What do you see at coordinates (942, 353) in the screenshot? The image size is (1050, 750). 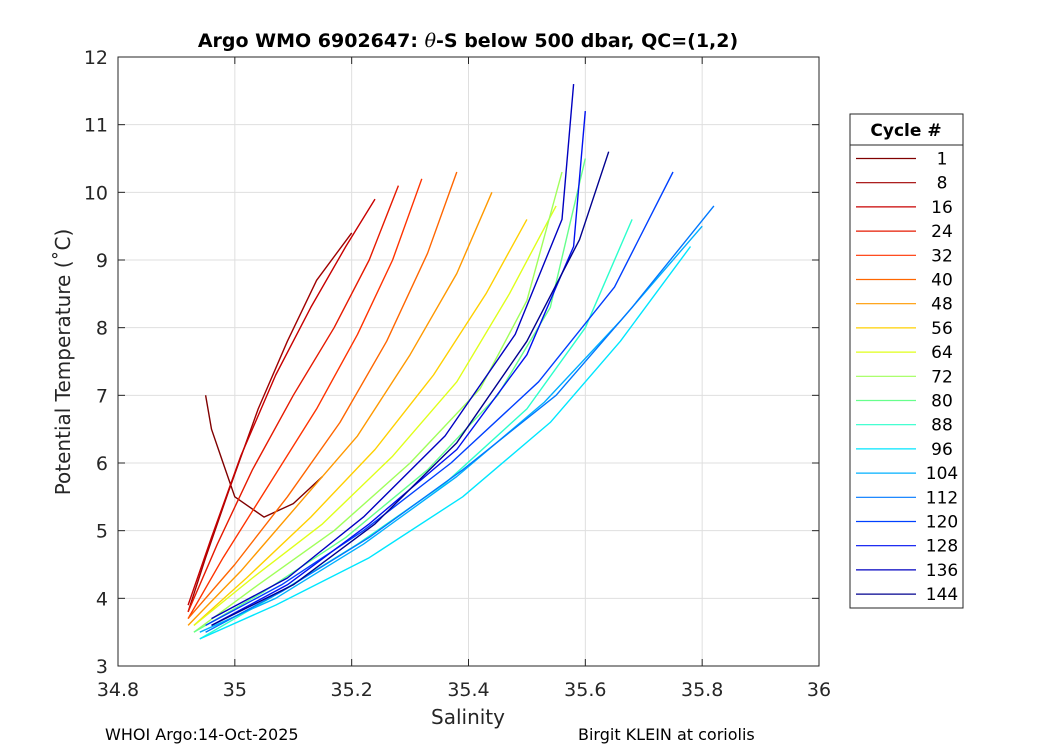 I see `legend-label-64: 64` at bounding box center [942, 353].